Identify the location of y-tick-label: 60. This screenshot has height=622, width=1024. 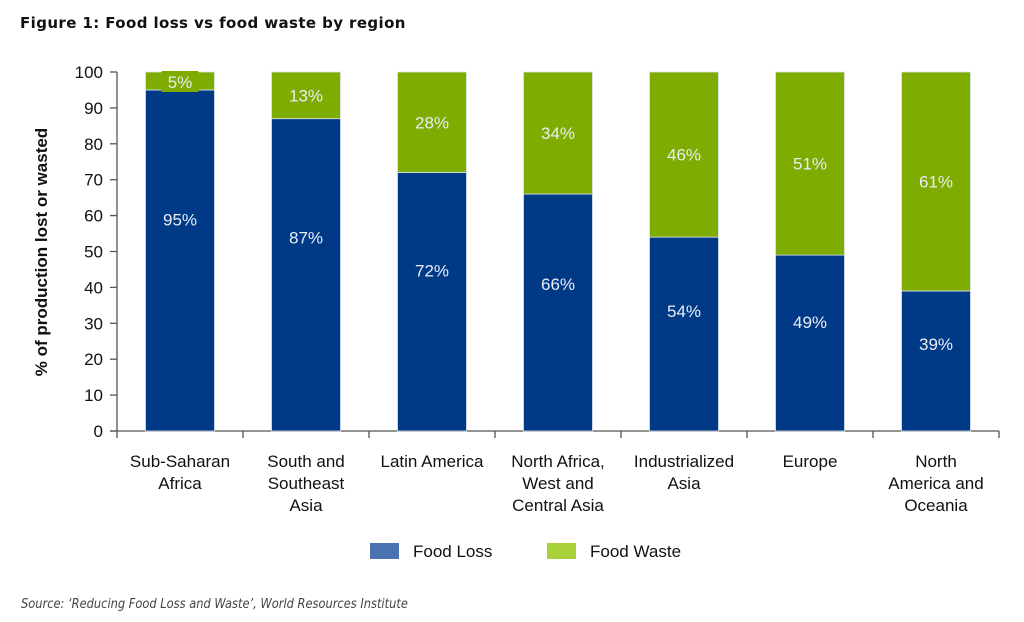
(93, 216).